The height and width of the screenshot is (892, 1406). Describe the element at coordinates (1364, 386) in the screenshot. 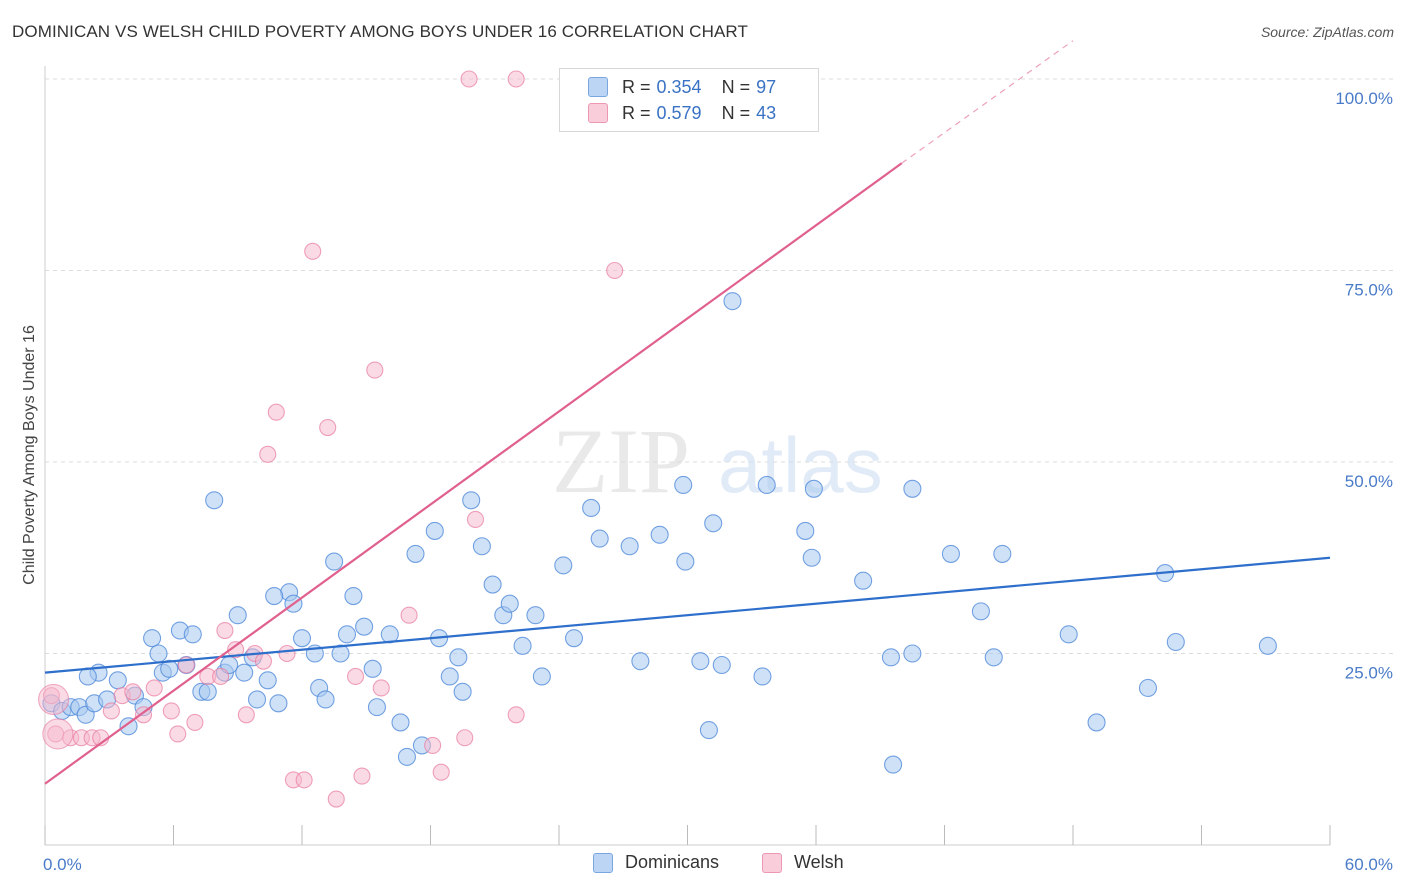

I see `y-tick-labels: 25.0% 50.0% 75.0% 100.0%` at that location.